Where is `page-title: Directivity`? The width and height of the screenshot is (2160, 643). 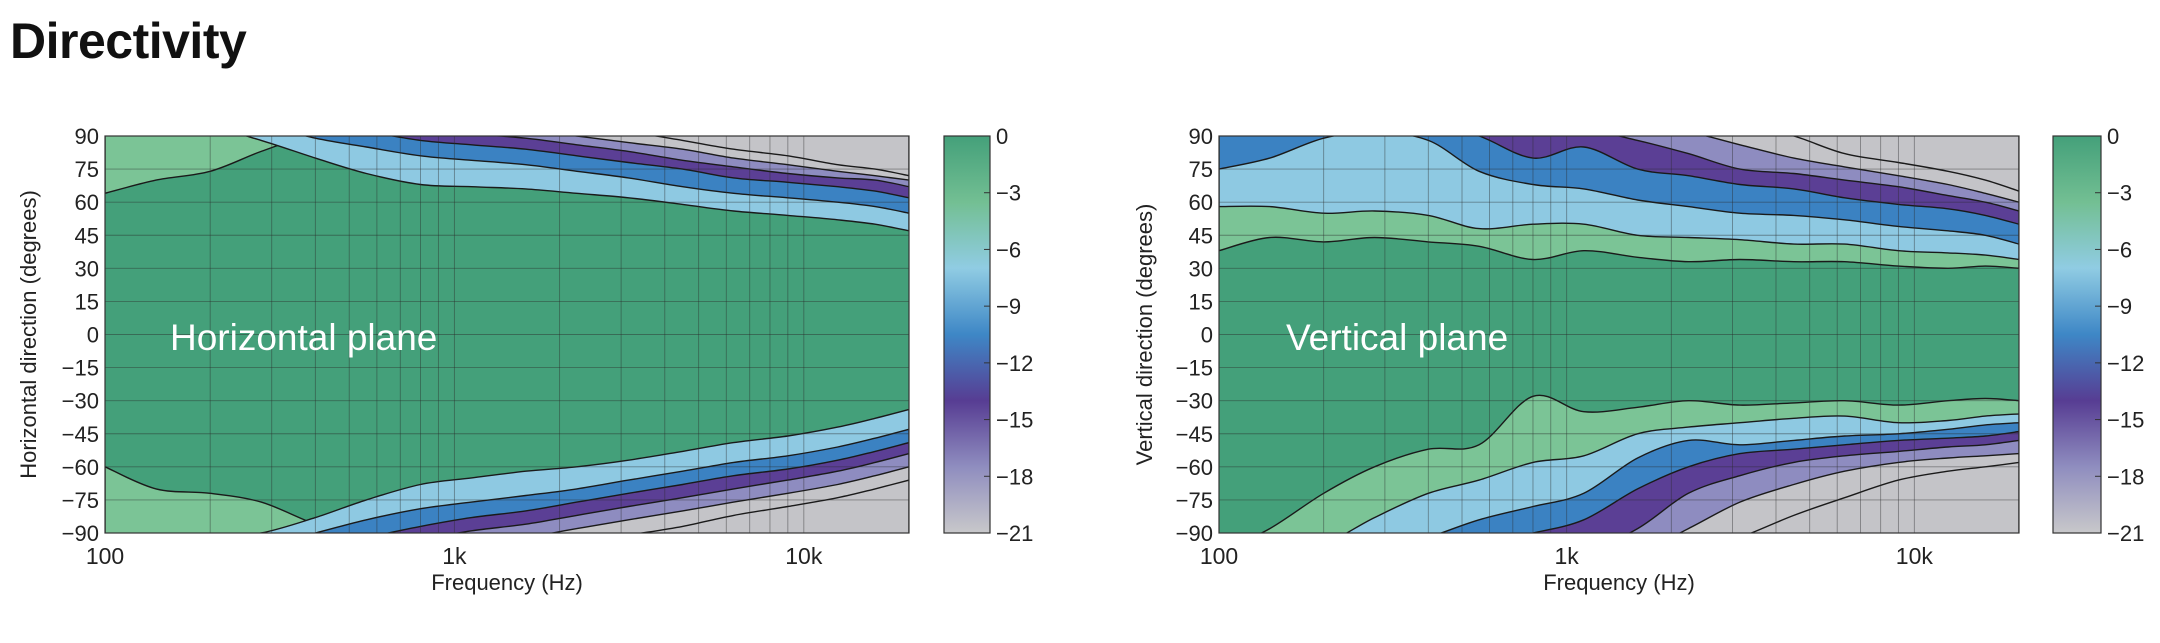 page-title: Directivity is located at coordinates (128, 41).